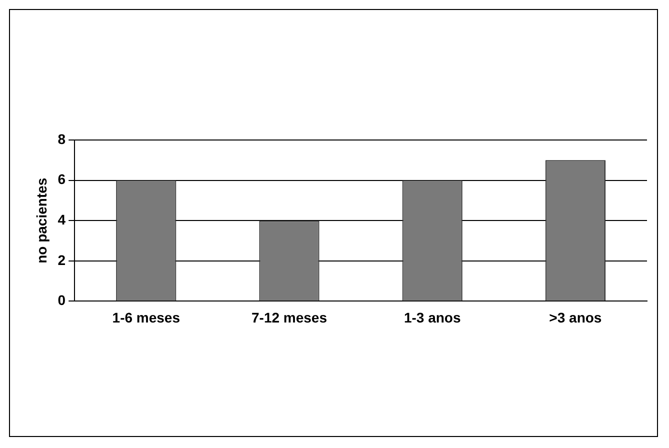 This screenshot has width=669, height=448. I want to click on y-tick-label: 4, so click(62, 219).